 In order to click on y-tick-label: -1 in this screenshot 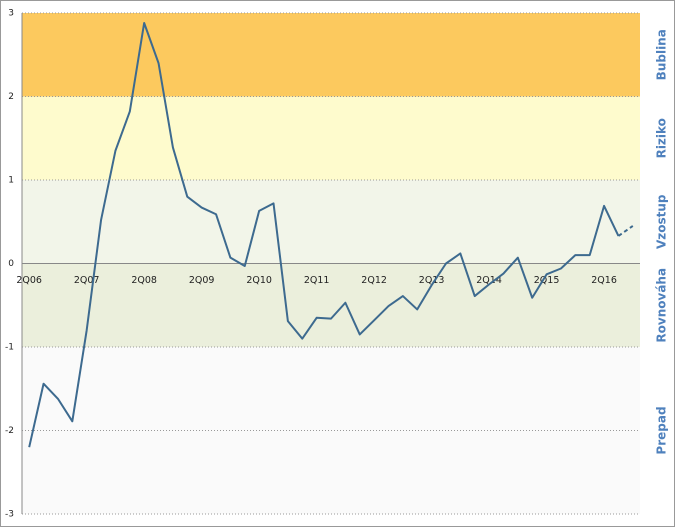, I will do `click(9, 348)`.